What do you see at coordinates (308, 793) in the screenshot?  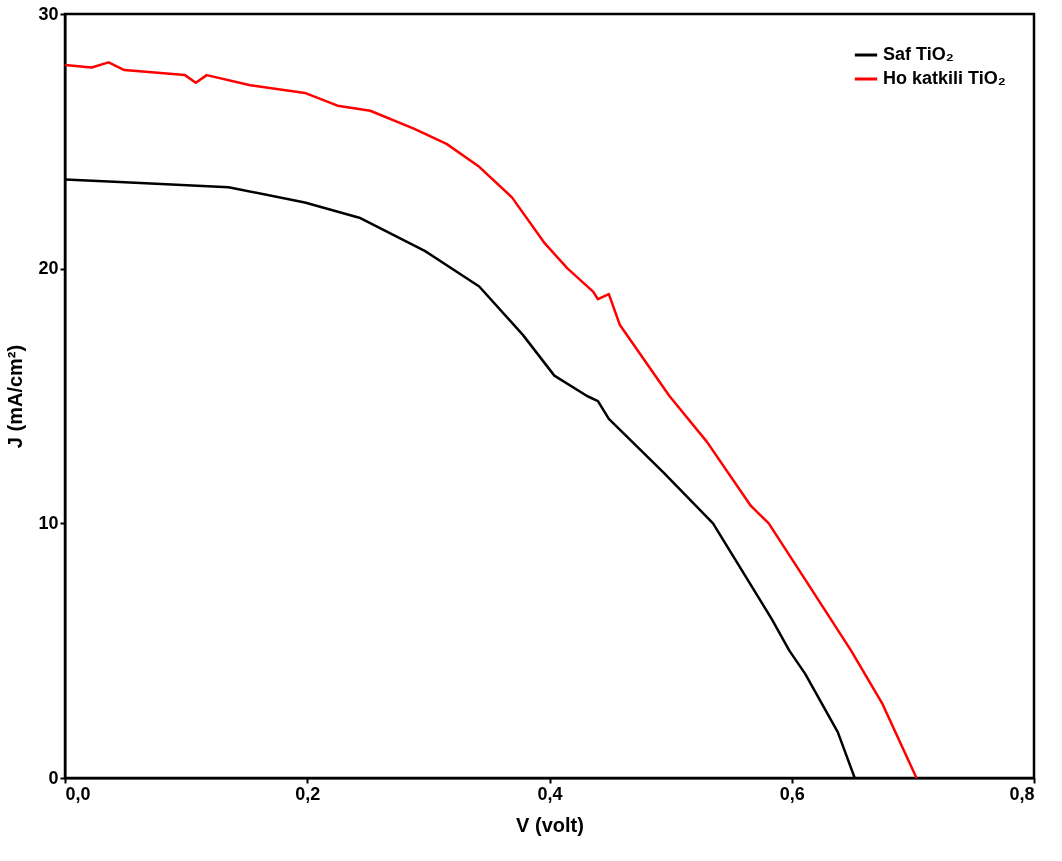 I see `x-tick-label: 0,2` at bounding box center [308, 793].